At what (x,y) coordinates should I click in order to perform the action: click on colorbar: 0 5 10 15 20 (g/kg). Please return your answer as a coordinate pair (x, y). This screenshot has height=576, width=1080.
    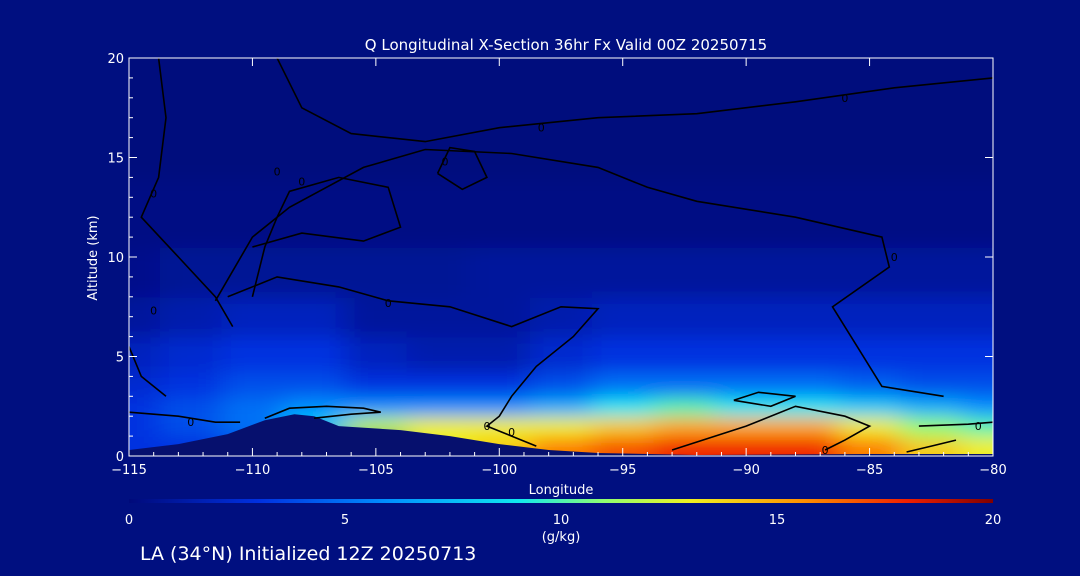
    Looking at the image, I should click on (563, 522).